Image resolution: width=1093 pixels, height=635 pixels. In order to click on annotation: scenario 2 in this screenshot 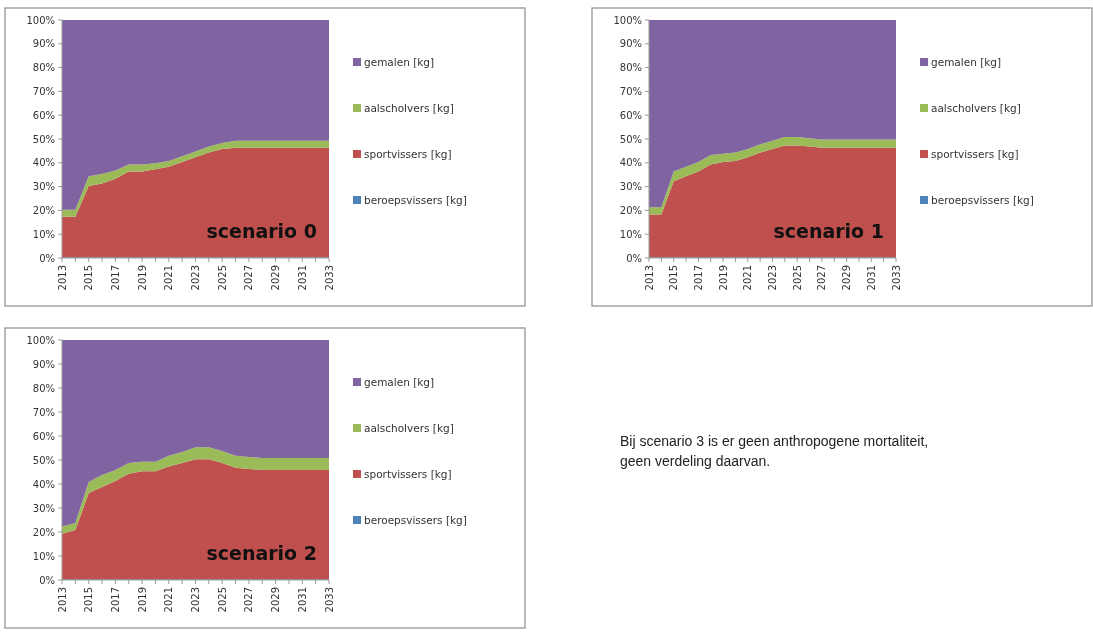, I will do `click(261, 553)`.